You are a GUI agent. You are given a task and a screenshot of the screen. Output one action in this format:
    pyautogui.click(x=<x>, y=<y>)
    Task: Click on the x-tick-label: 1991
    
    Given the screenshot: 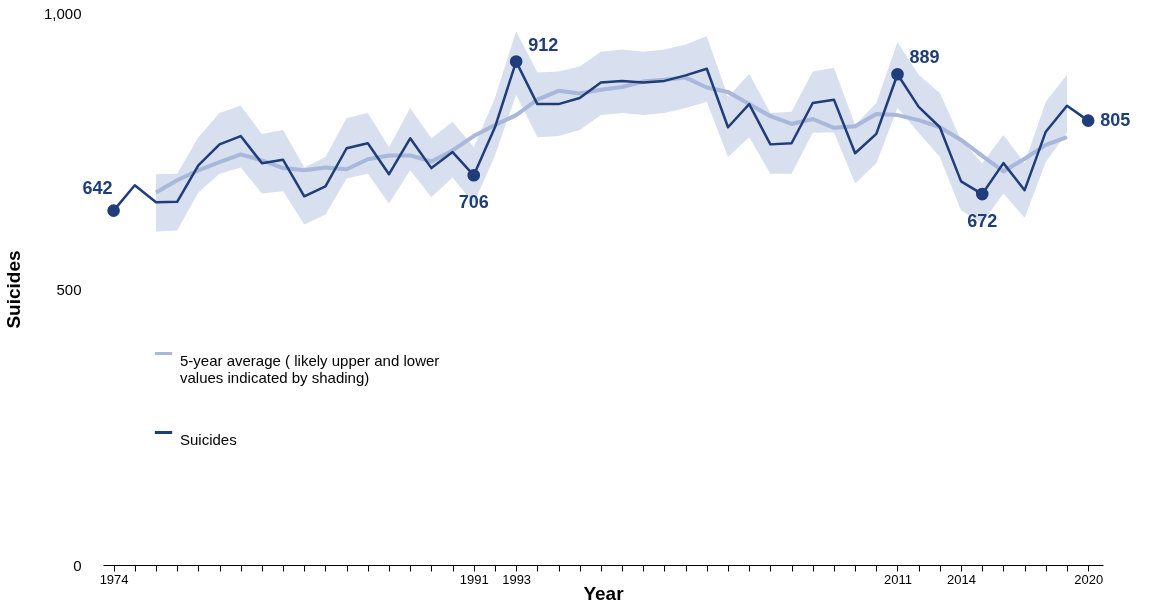 What is the action you would take?
    pyautogui.click(x=474, y=579)
    